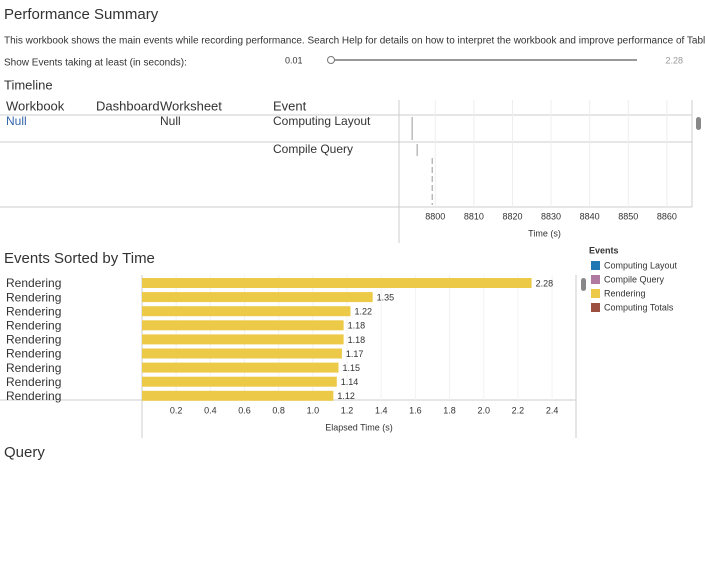 This screenshot has height=565, width=705. Describe the element at coordinates (381, 410) in the screenshot. I see `x-tick-label: 1.4` at that location.